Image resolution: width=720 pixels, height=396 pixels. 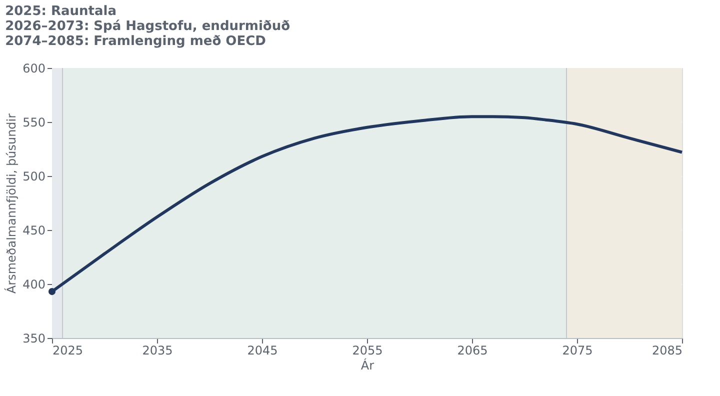 What do you see at coordinates (61, 11) in the screenshot?
I see `text: 2025: Rauntala` at bounding box center [61, 11].